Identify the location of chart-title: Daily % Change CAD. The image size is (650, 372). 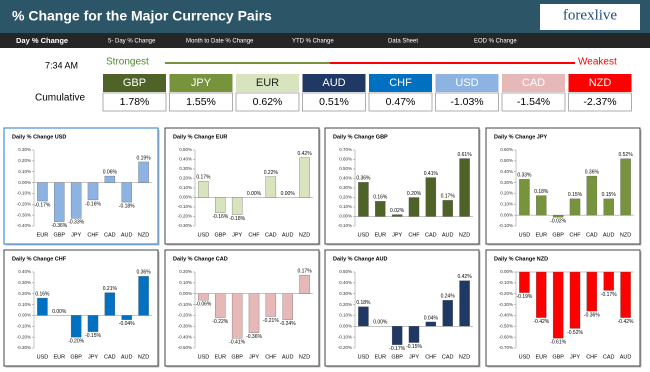
(200, 259).